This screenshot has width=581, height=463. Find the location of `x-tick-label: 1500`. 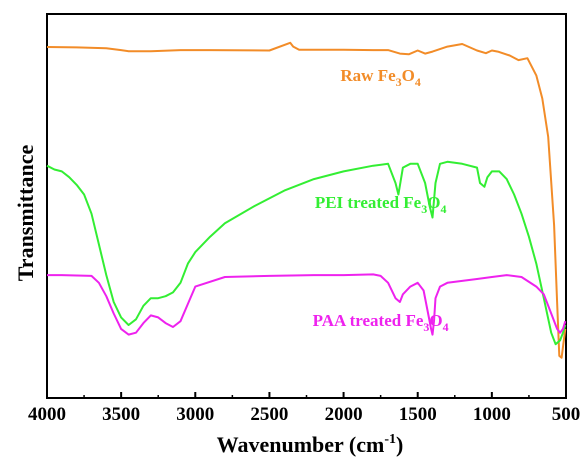

x-tick-label: 1500 is located at coordinates (418, 414).